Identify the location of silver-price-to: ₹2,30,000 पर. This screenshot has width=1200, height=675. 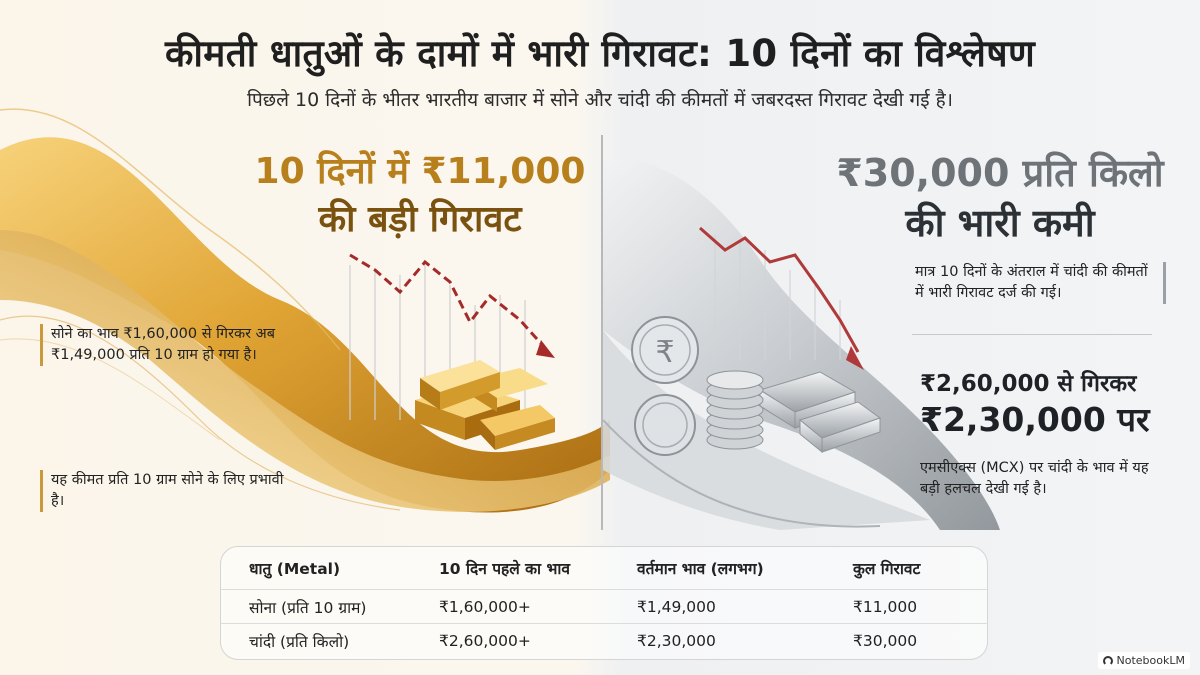
(1035, 419).